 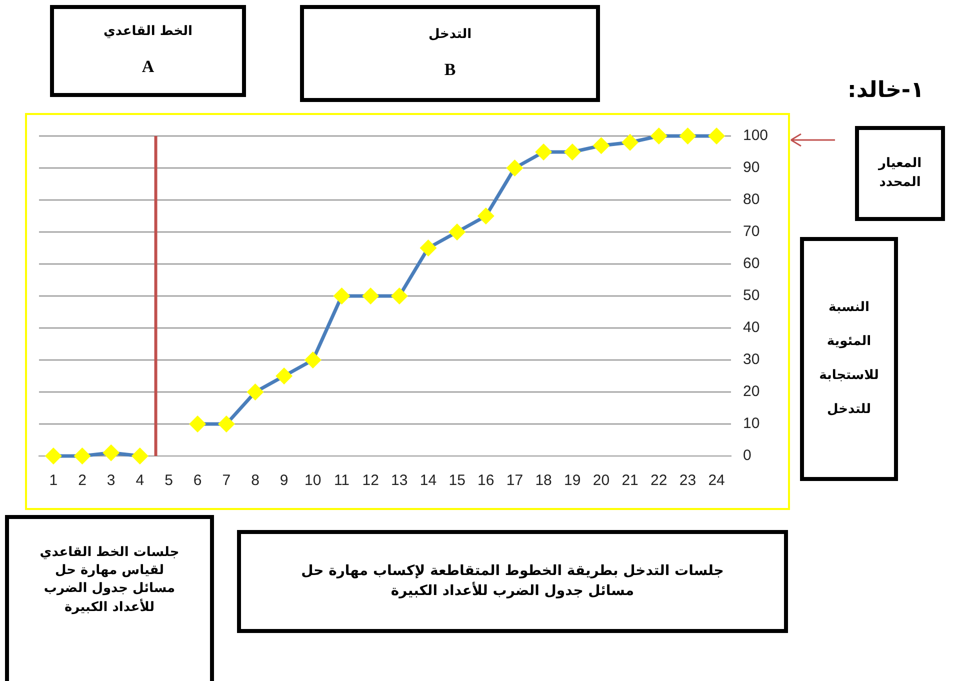 I want to click on x-tick-label: 11, so click(x=342, y=481).